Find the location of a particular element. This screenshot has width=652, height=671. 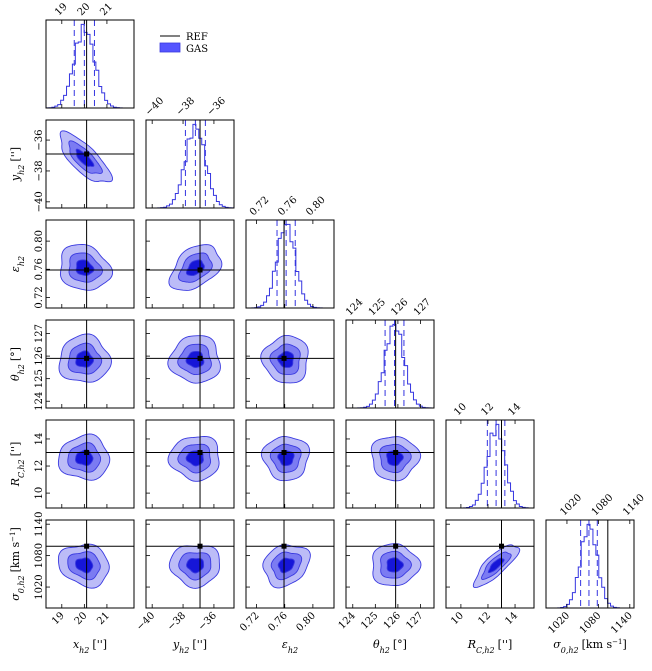

contour-panel-e-s: 0.72 0.76 0.80 is located at coordinates (286, 576).